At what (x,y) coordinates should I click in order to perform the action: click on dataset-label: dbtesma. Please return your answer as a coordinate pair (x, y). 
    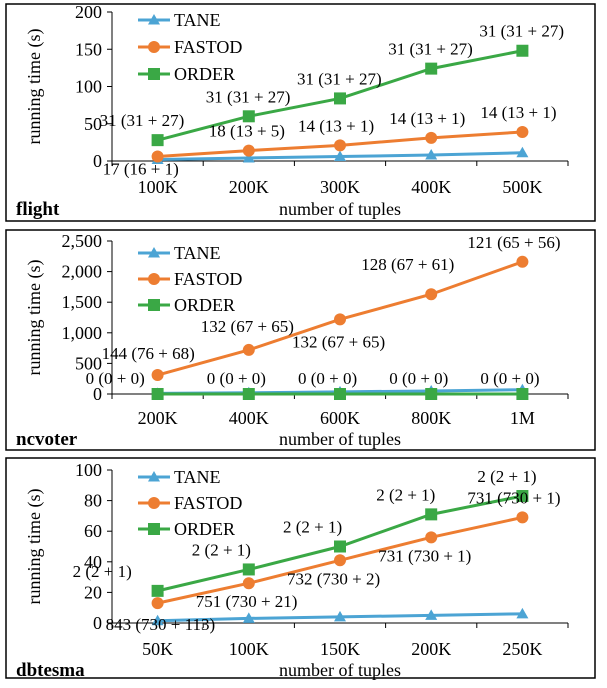
    Looking at the image, I should click on (50, 670).